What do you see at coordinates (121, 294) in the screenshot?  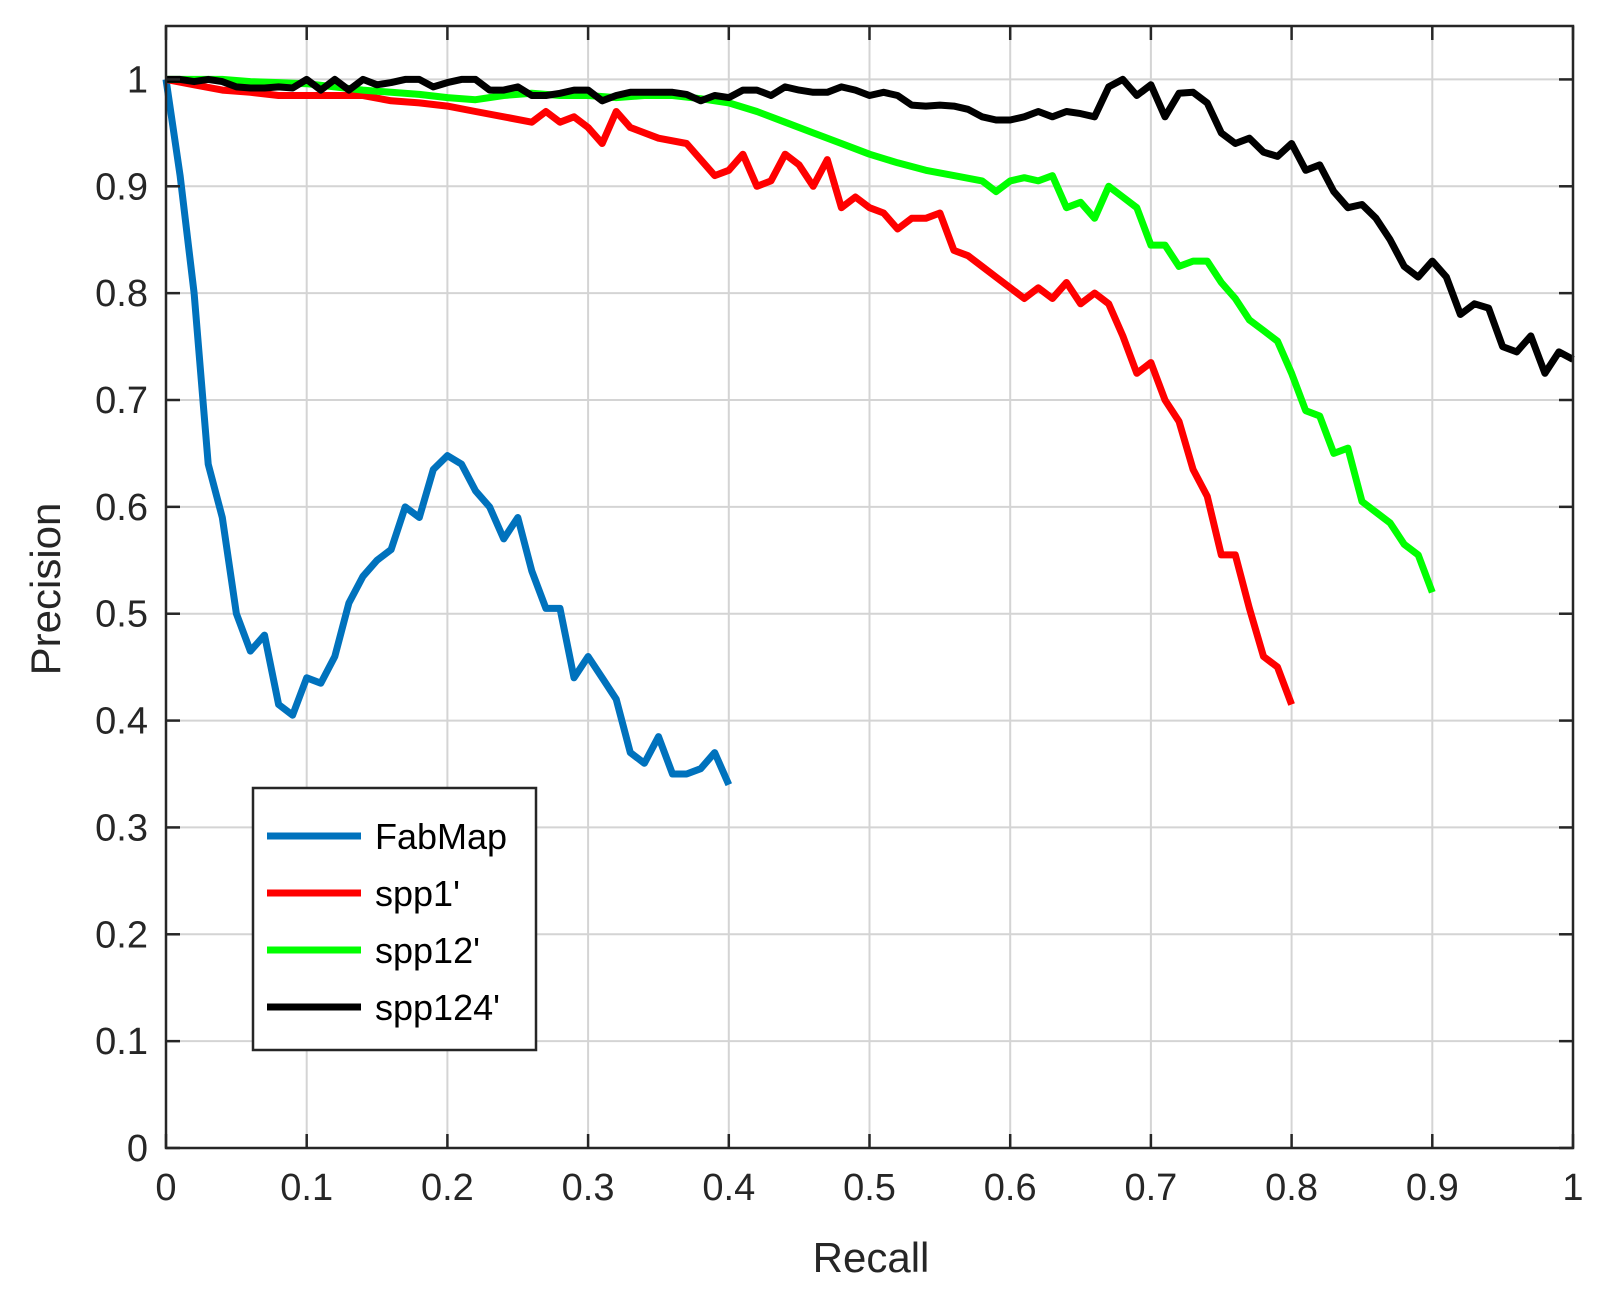 I see `y-tick-label: 0.8` at bounding box center [121, 294].